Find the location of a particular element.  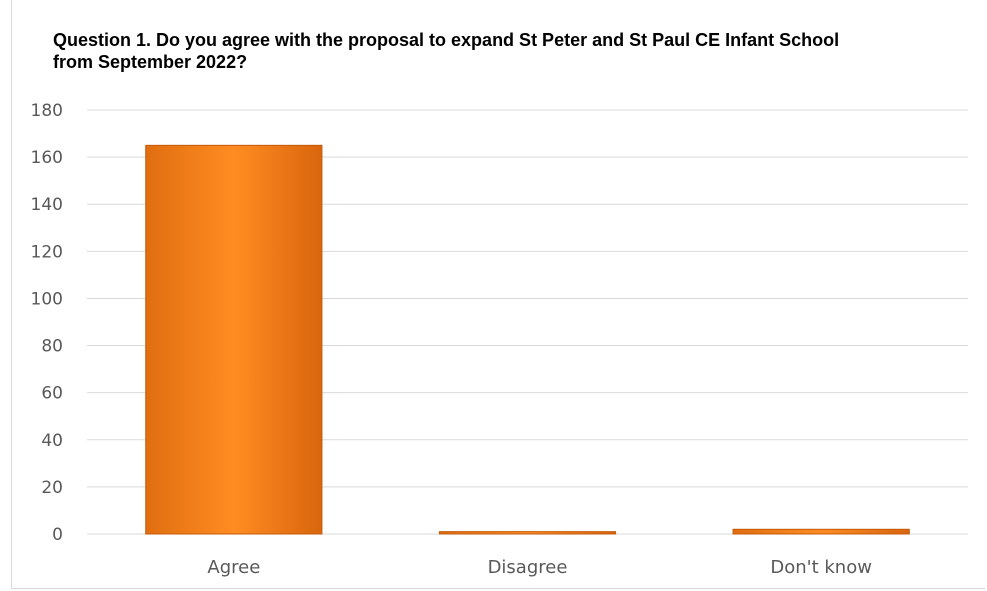

y-tick-label: 160 is located at coordinates (47, 158).